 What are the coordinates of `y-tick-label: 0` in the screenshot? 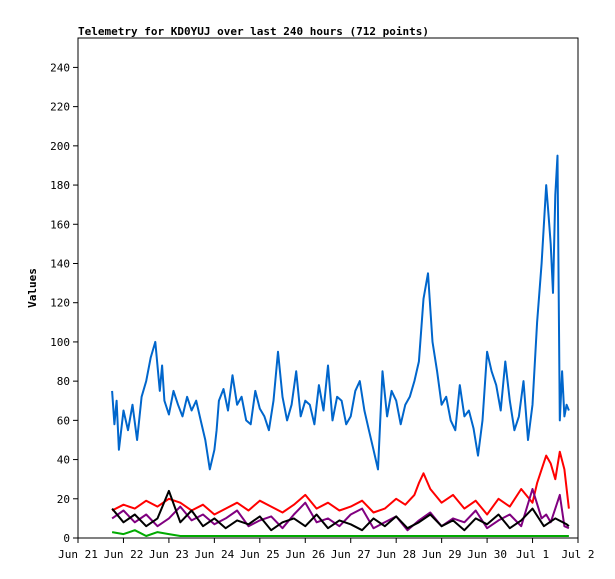 It's located at (66, 538).